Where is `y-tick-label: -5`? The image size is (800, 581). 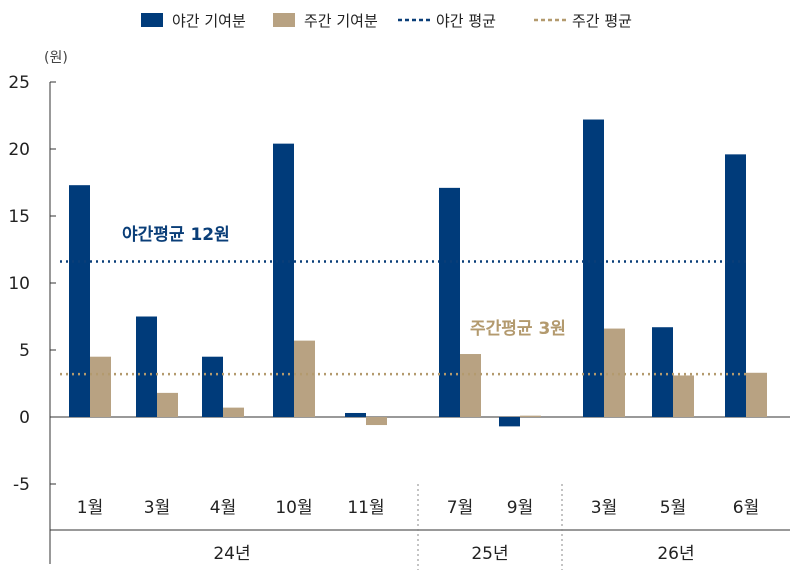 y-tick-label: -5 is located at coordinates (21, 485).